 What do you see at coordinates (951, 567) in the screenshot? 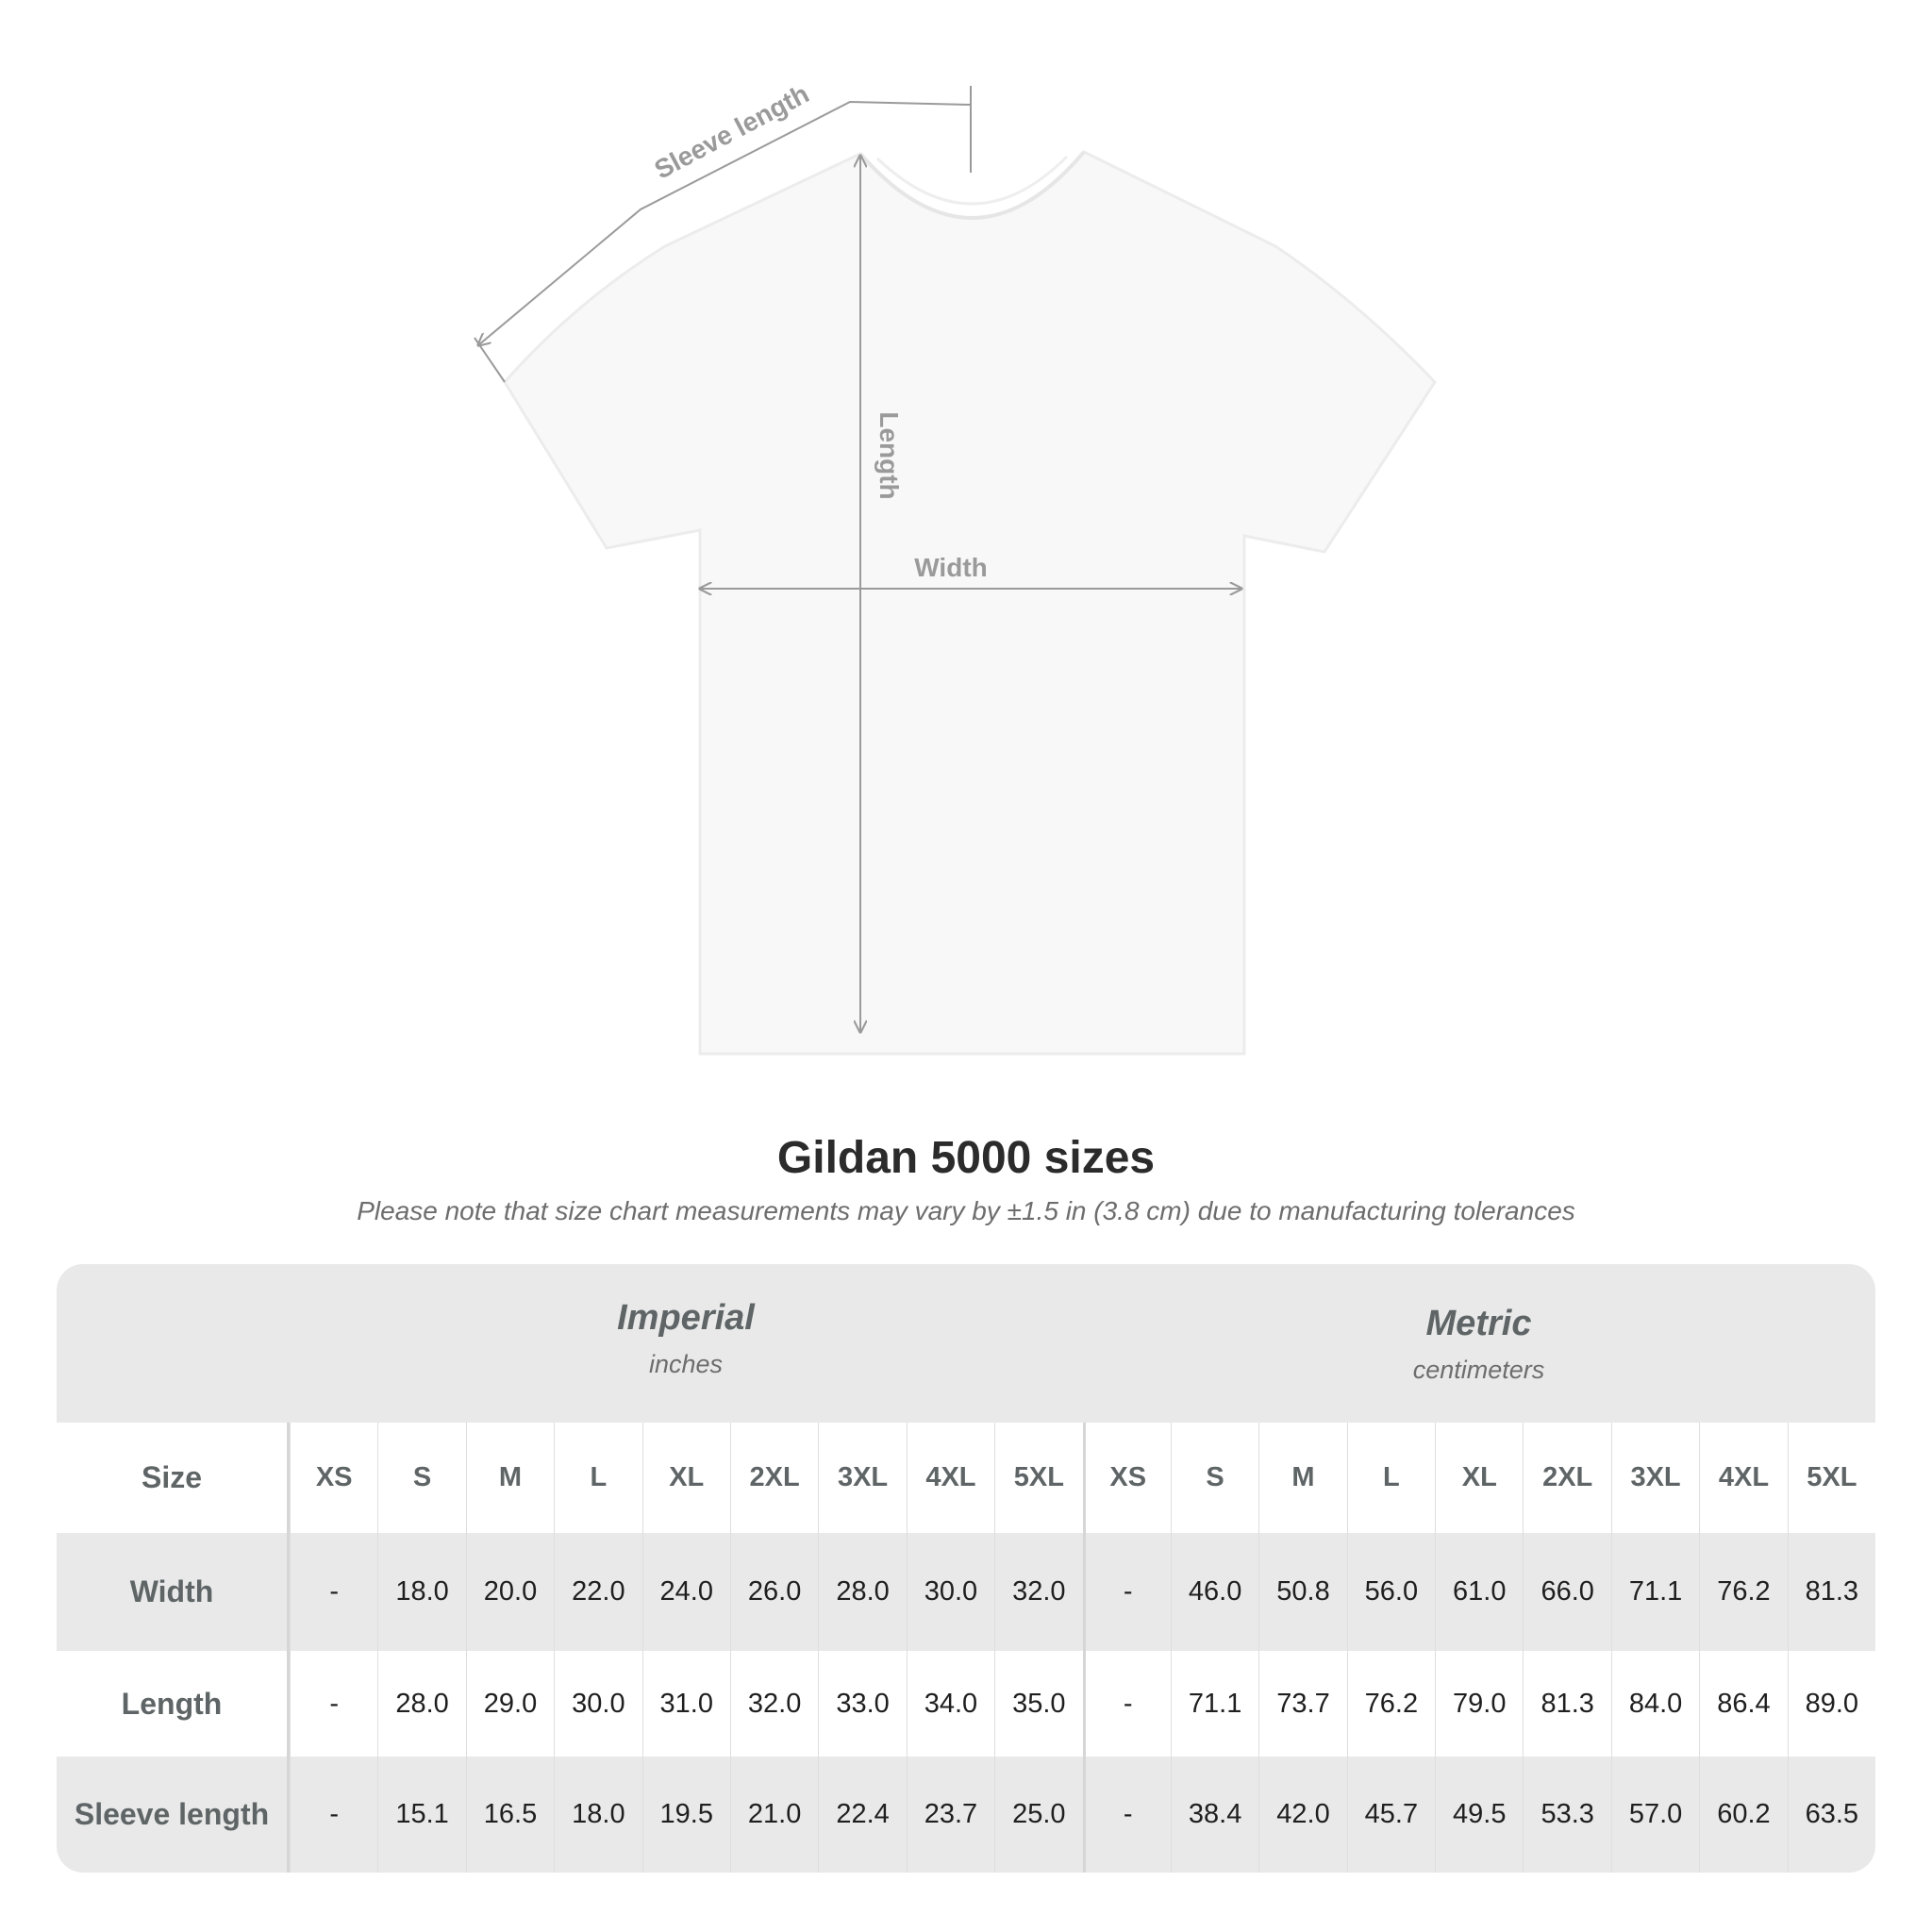
I see `width-label: Width` at bounding box center [951, 567].